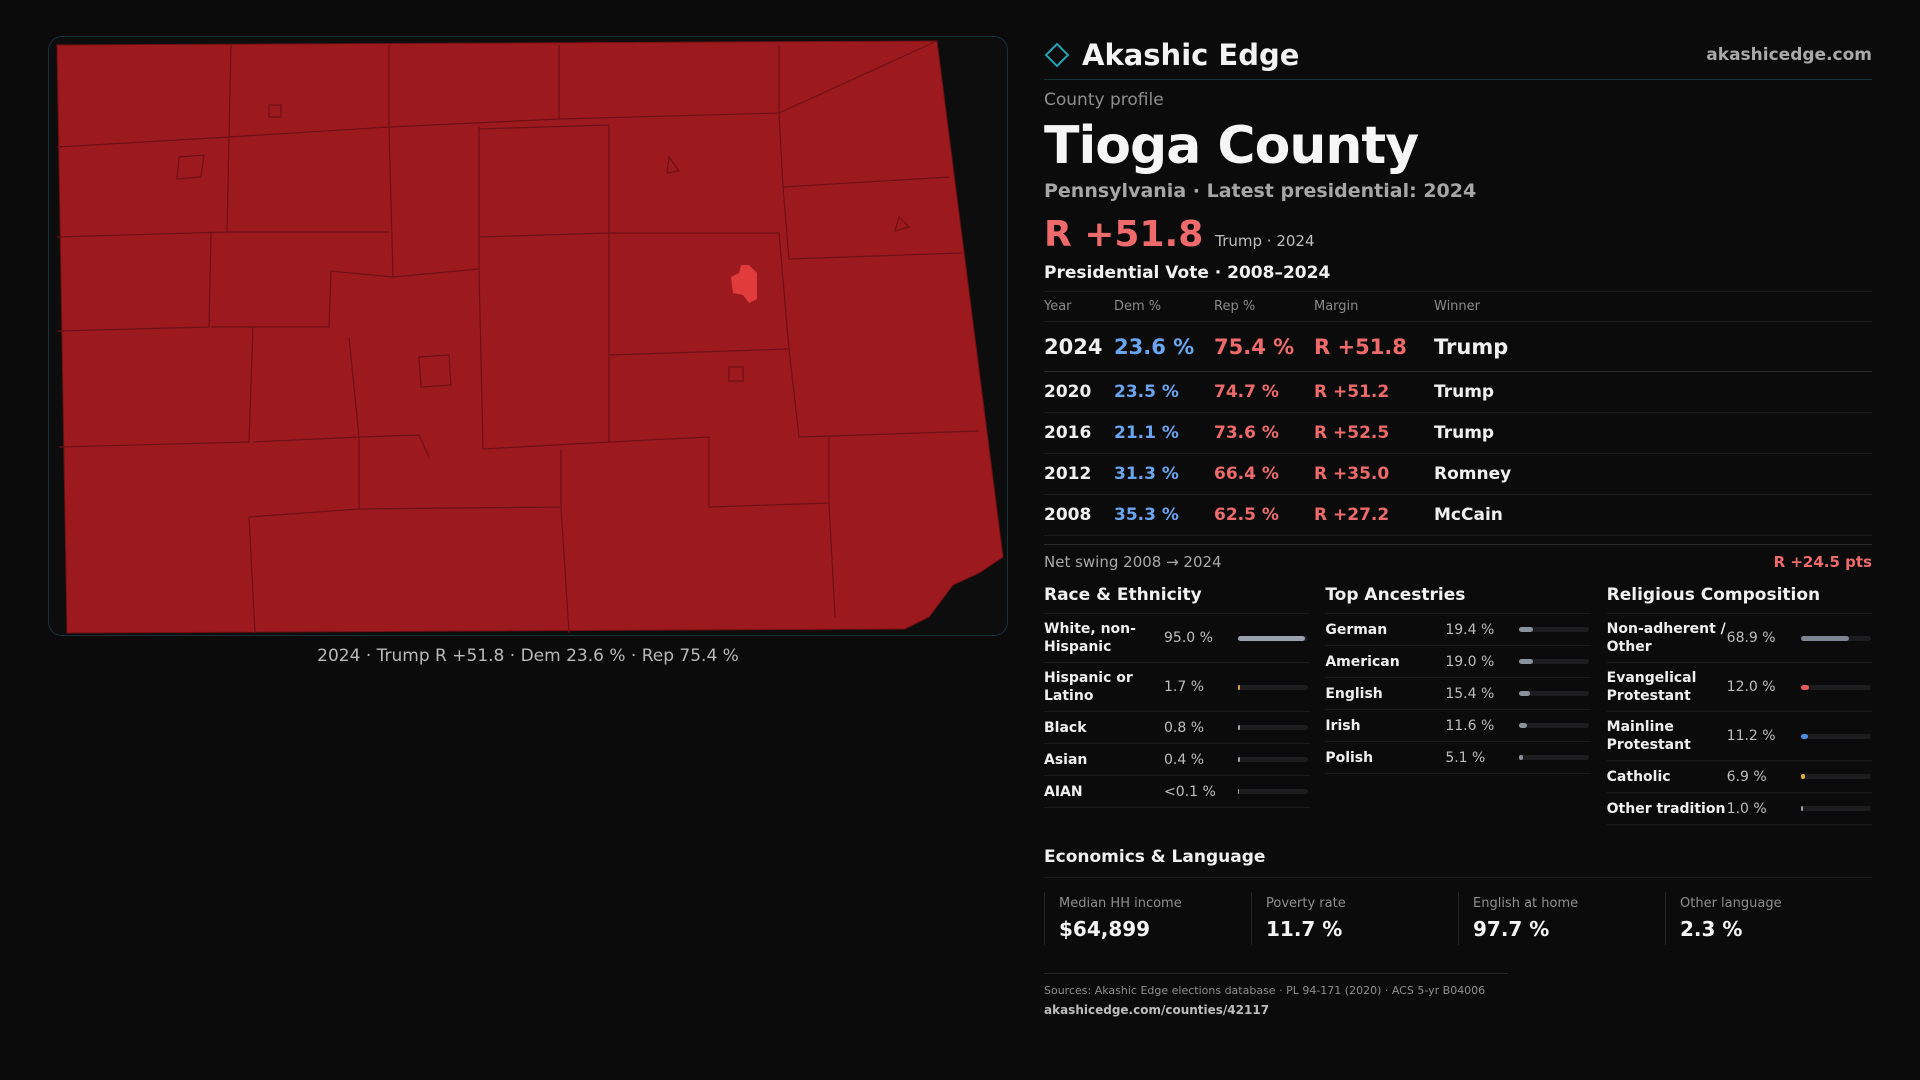  I want to click on table-row: 2008 35.3 % 62.5 % R +27.2 McCain, so click(1458, 515).